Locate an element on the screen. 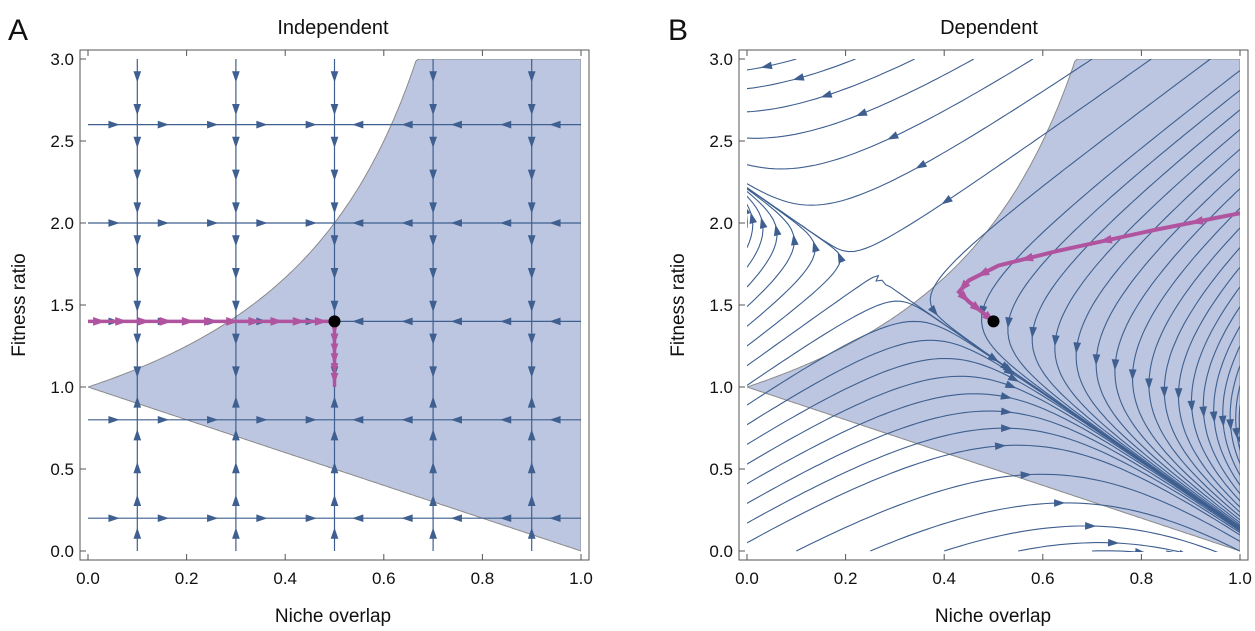 This screenshot has width=1255, height=631. y-tick-label: 1.5 is located at coordinates (721, 305).